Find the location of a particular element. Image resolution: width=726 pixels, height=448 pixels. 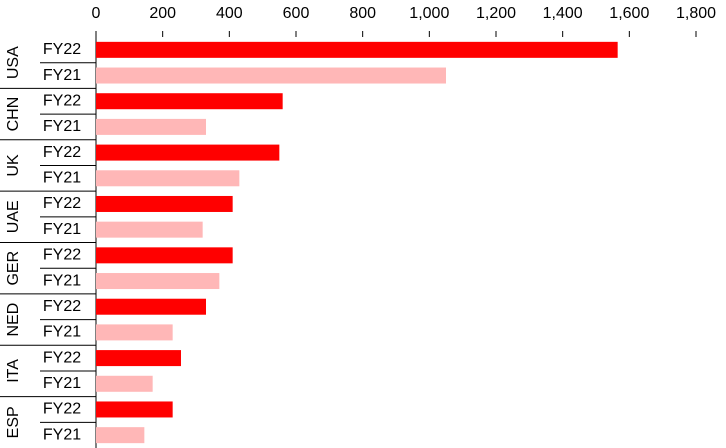

x-tick-label: 1,200 is located at coordinates (496, 13).